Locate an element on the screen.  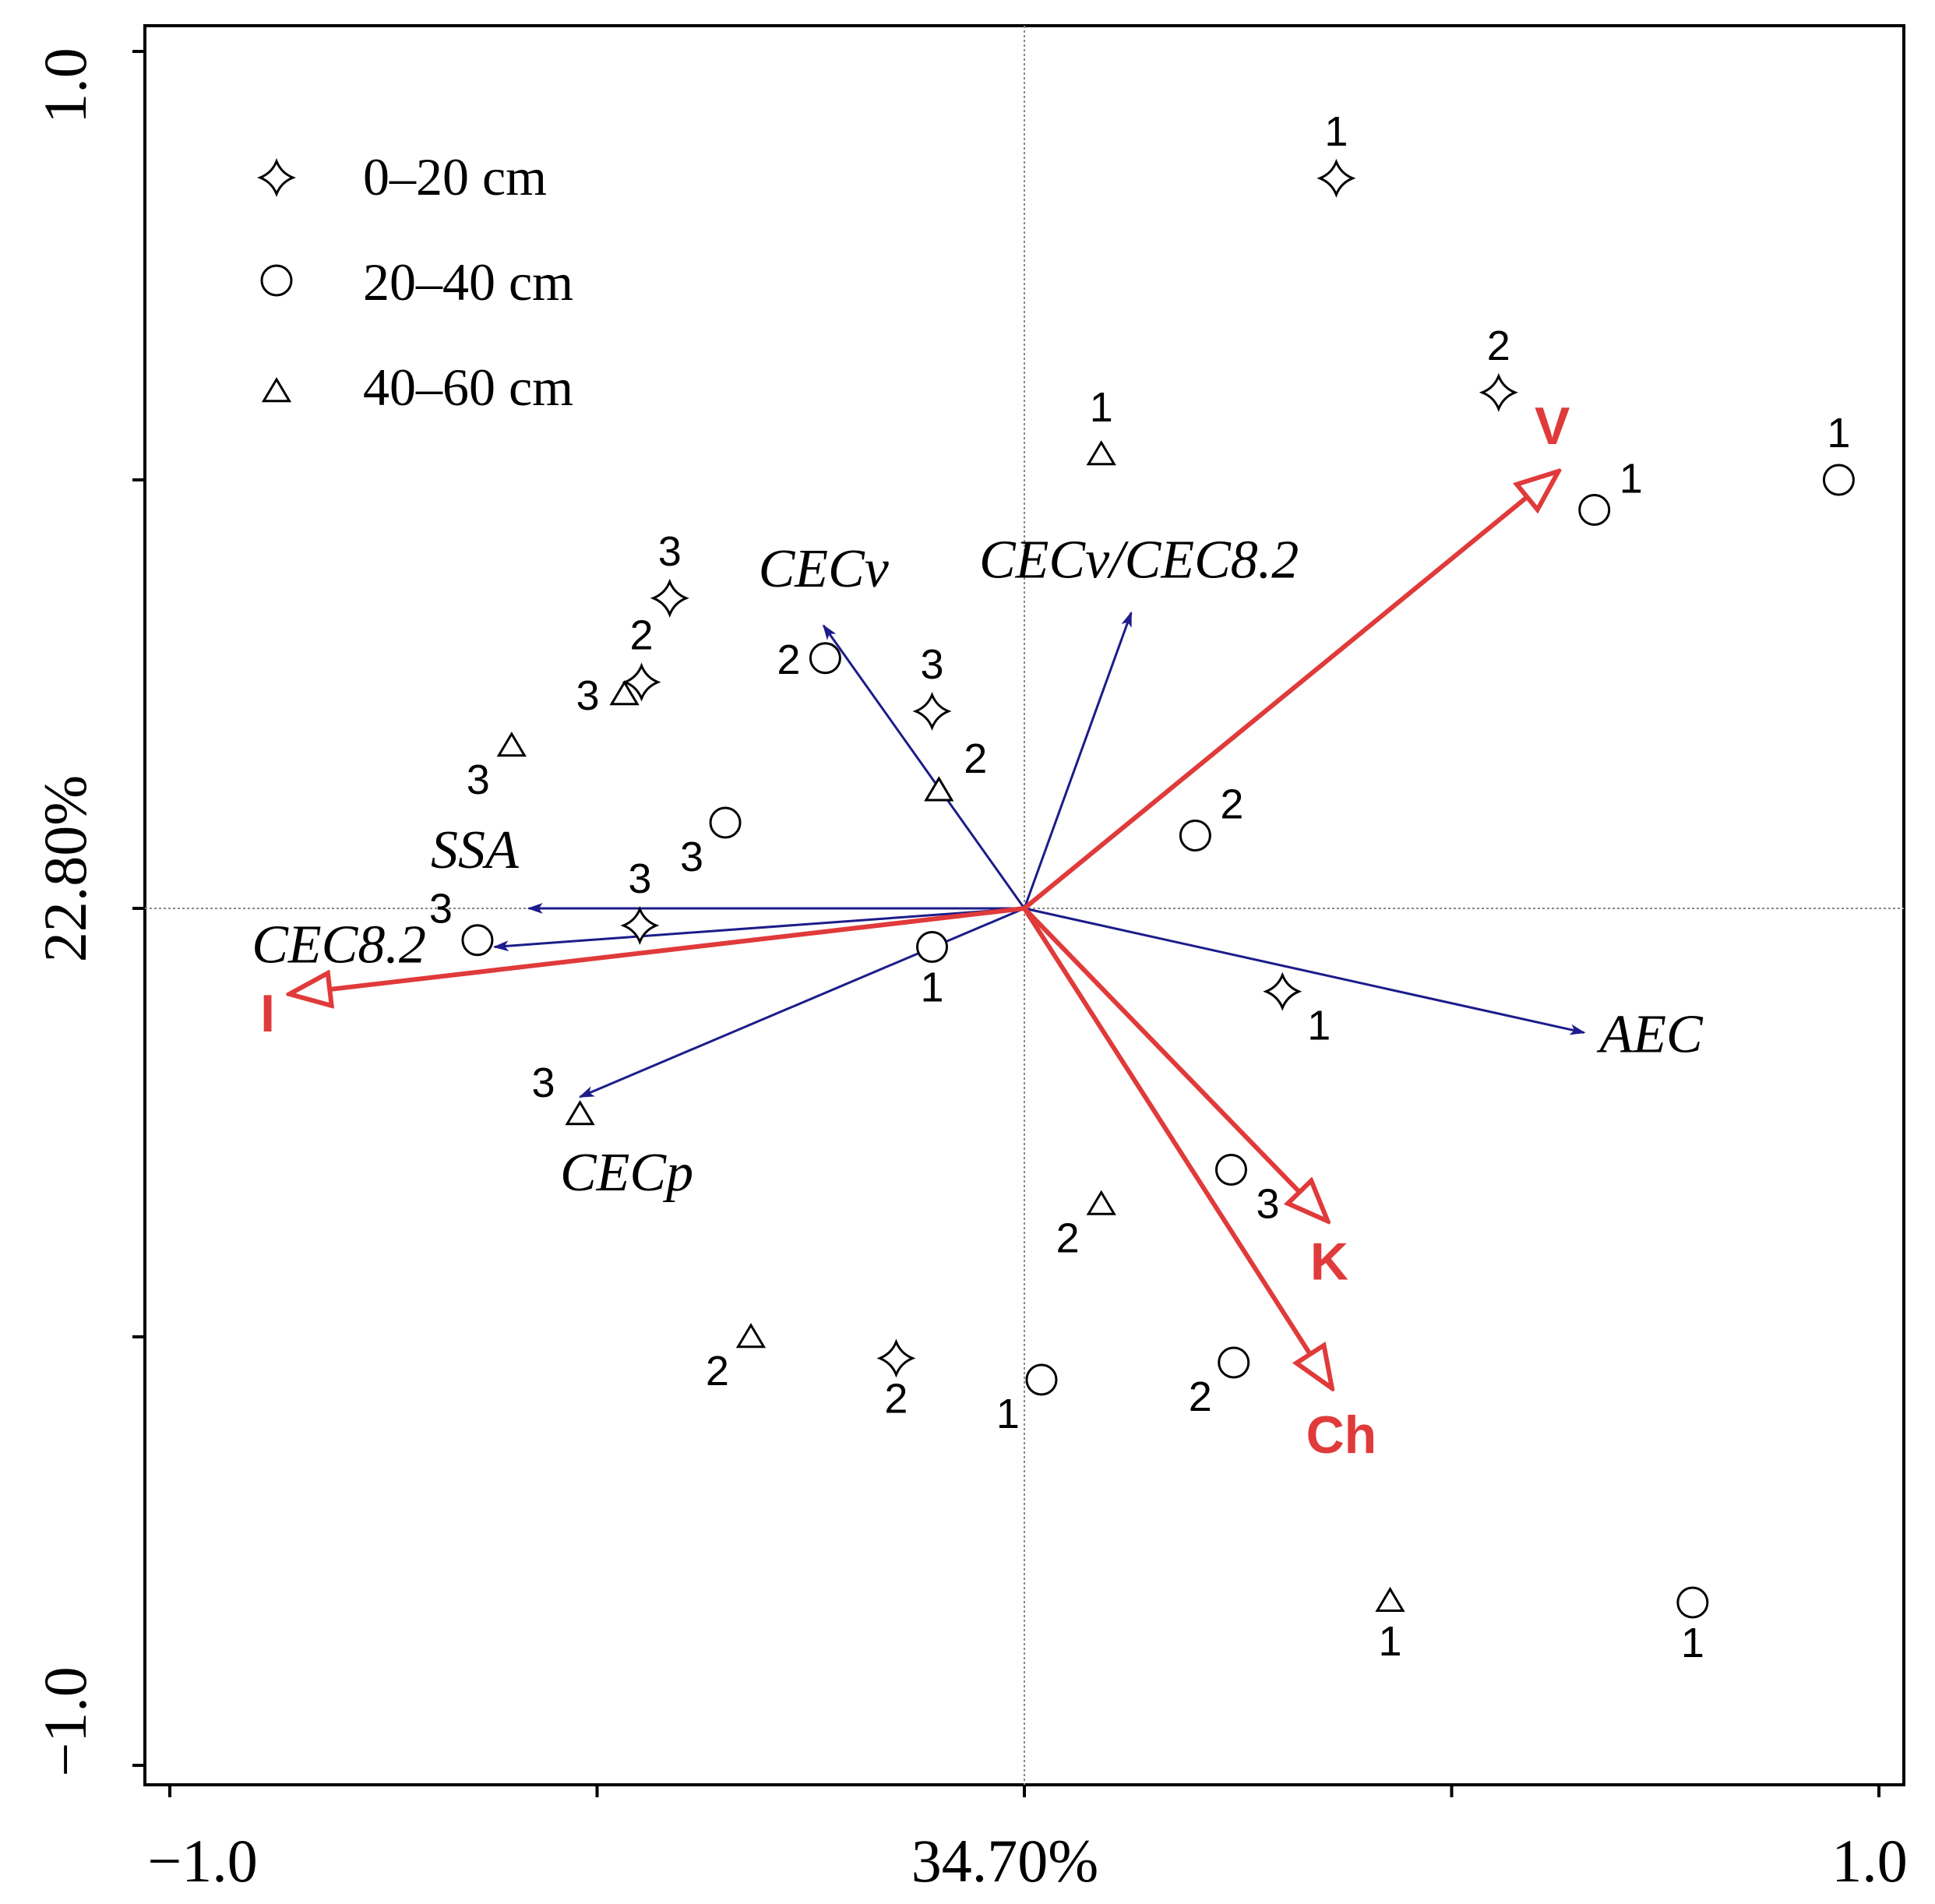
legend: 0–20 cm 20–40 cm 40–60 cm is located at coordinates (414, 282).